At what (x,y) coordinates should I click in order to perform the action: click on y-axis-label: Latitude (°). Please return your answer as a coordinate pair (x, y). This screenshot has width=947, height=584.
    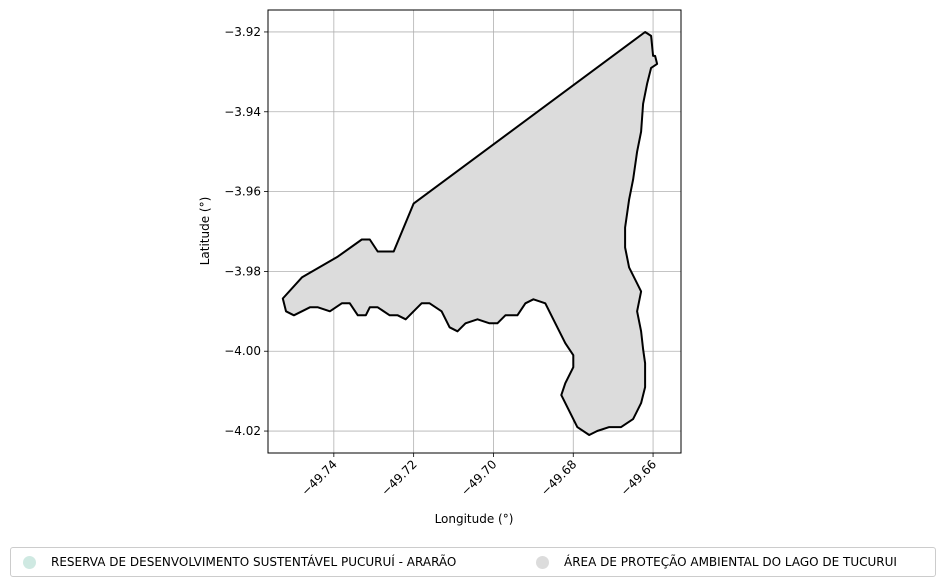
    Looking at the image, I should click on (205, 231).